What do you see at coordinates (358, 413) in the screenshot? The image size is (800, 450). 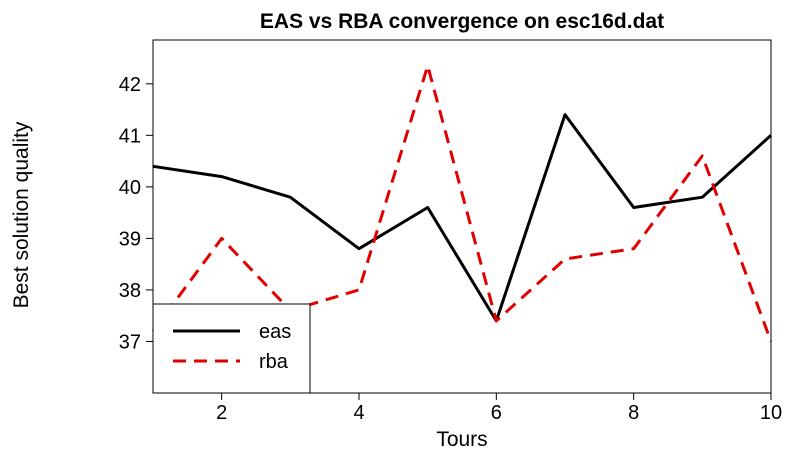 I see `x-tick-label: 4` at bounding box center [358, 413].